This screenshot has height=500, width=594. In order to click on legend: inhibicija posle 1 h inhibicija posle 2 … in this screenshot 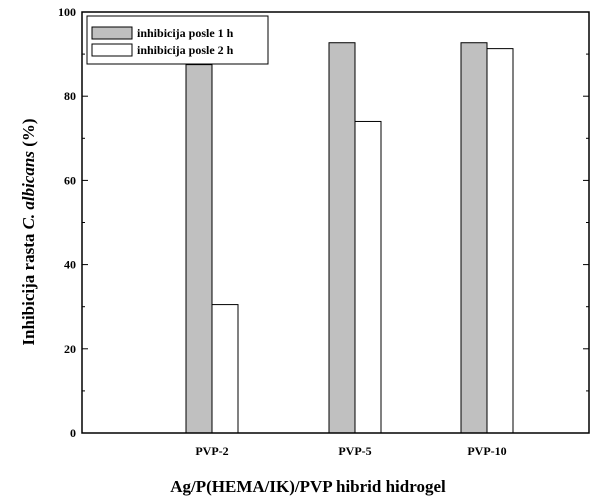, I will do `click(177, 40)`.